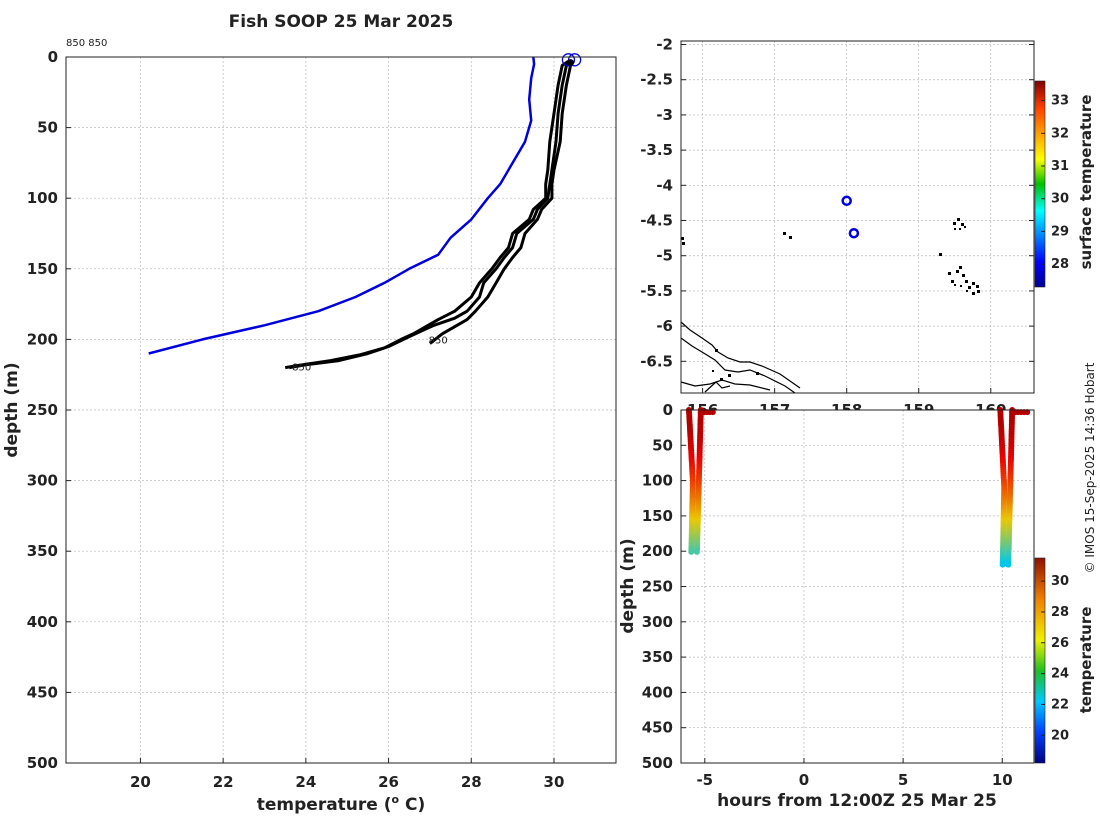 The width and height of the screenshot is (1100, 820). I want to click on surface-temperature-colorbar, so click(1040, 184).